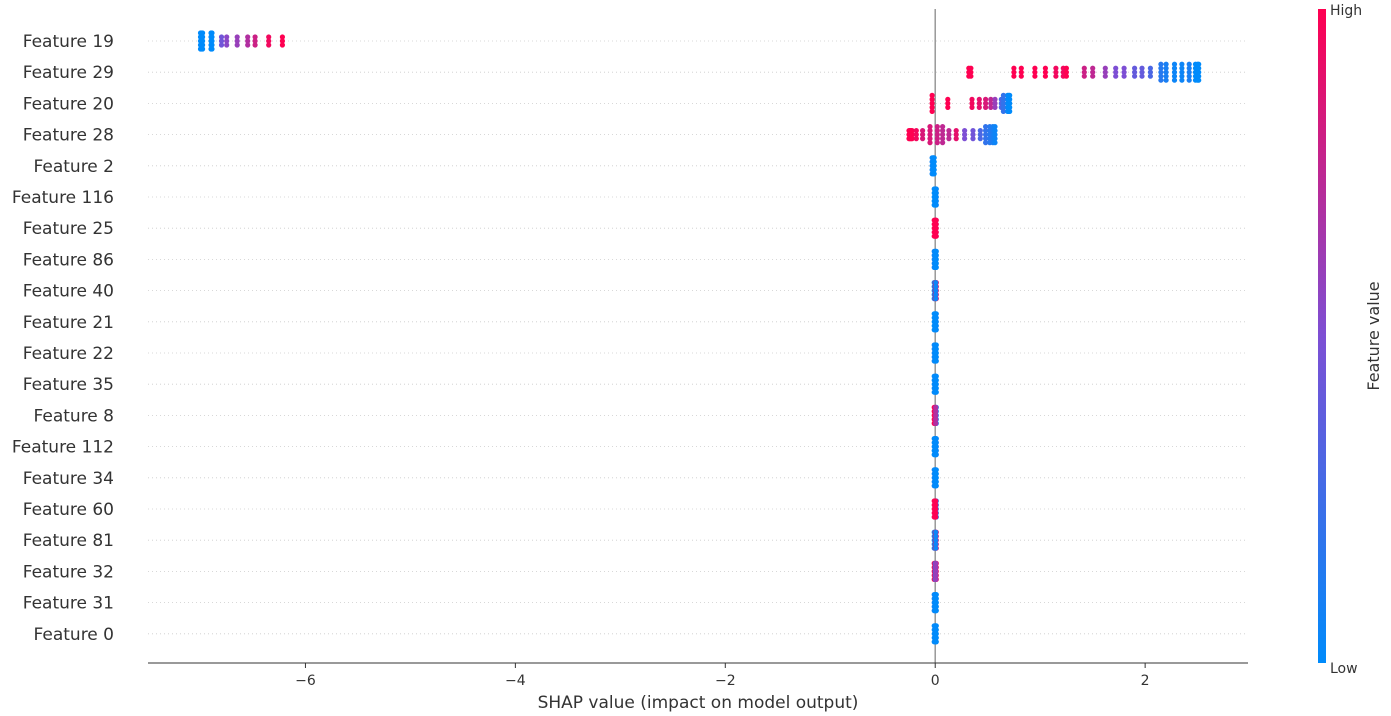  I want to click on feature-label: Feature 86, so click(68, 260).